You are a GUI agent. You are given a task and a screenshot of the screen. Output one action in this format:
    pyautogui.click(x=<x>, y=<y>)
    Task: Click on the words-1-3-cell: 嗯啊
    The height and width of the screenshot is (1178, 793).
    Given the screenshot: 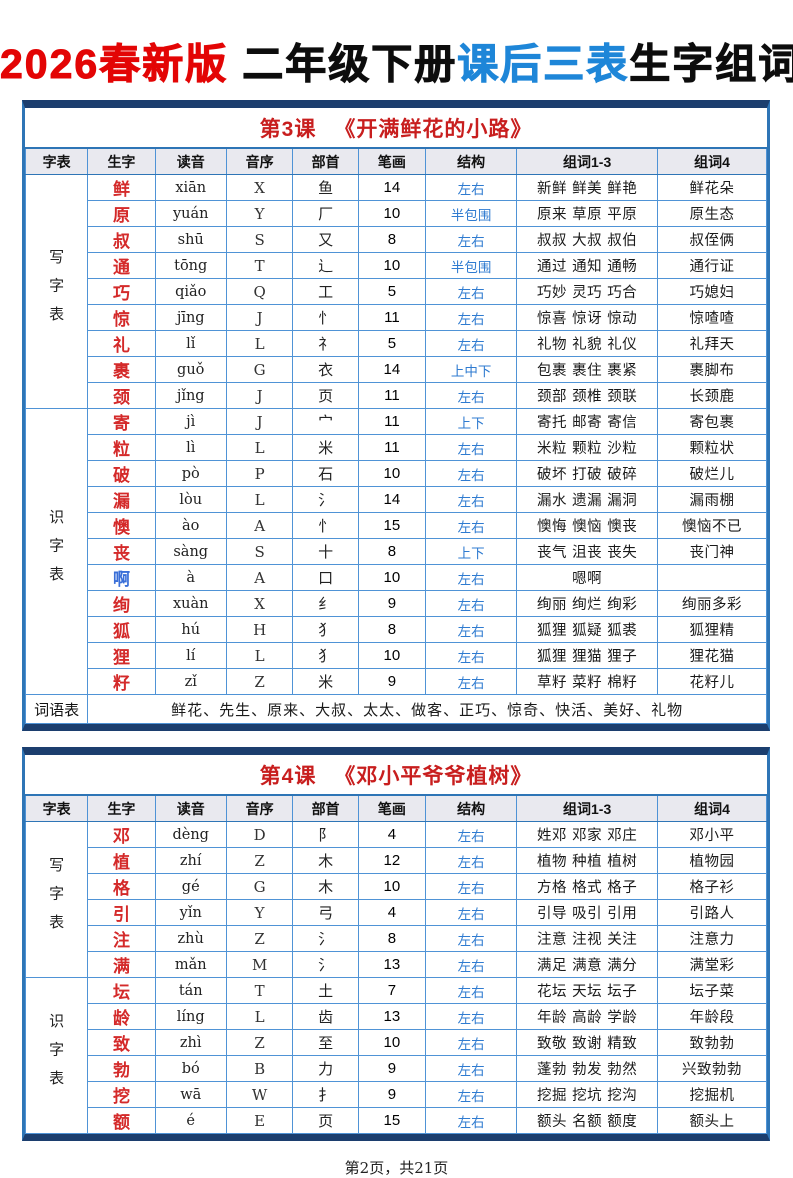 What is the action you would take?
    pyautogui.click(x=587, y=577)
    